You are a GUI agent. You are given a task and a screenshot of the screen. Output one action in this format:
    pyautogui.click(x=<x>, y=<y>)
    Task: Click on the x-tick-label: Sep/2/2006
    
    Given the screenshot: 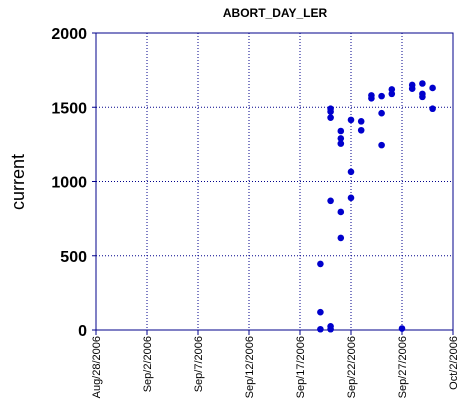 What is the action you would take?
    pyautogui.click(x=148, y=364)
    